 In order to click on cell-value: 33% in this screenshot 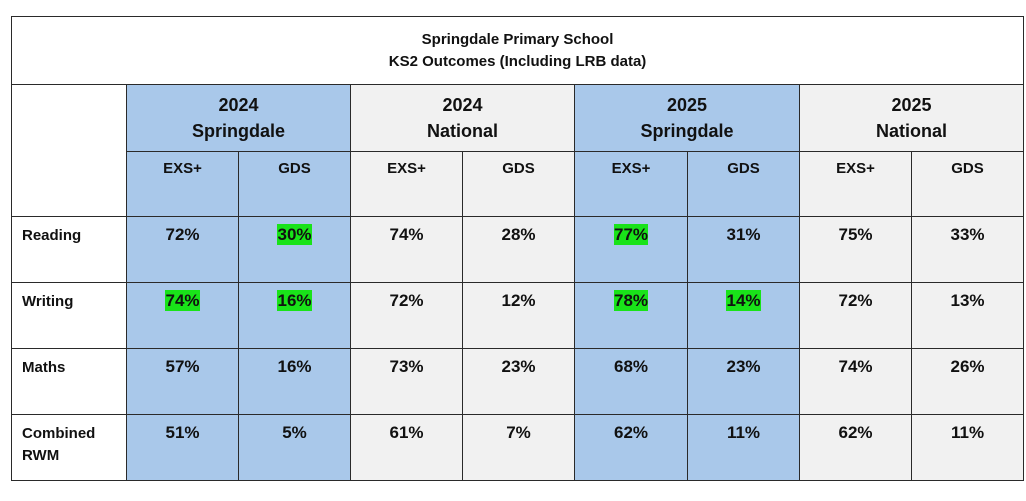, I will do `click(967, 234)`.